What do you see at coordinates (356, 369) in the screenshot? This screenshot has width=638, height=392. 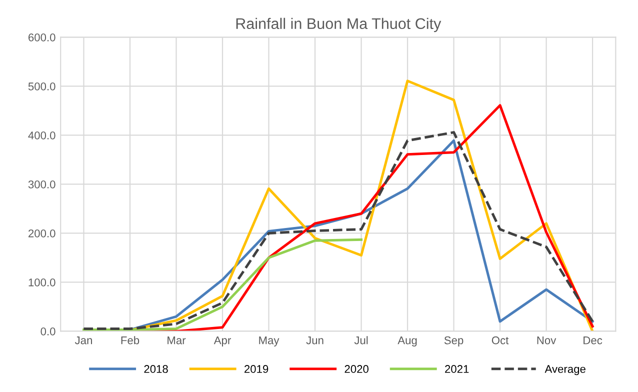 I see `legend-label: 2020` at bounding box center [356, 369].